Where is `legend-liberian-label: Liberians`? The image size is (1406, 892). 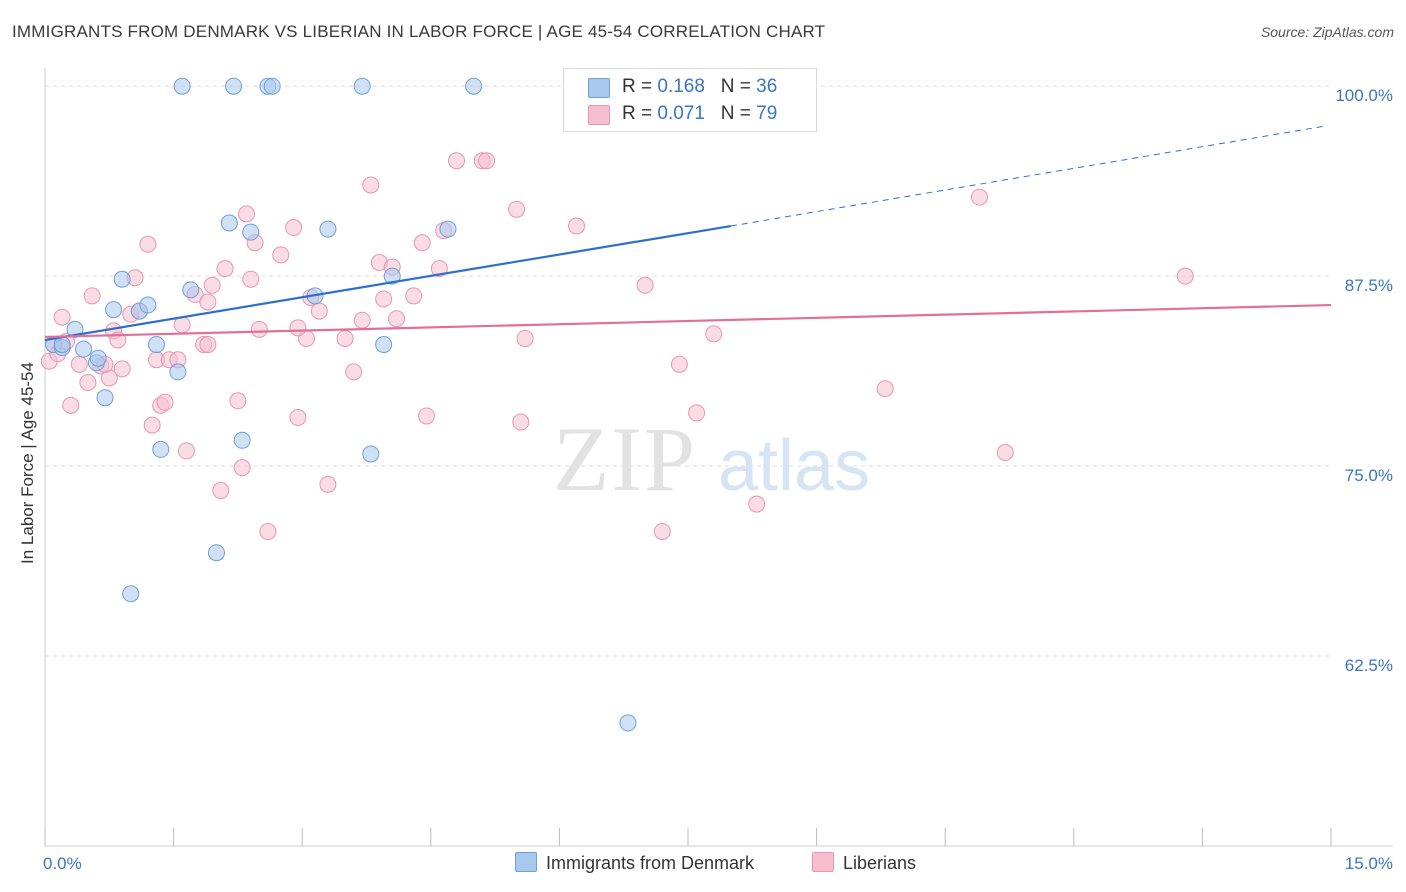 legend-liberian-label: Liberians is located at coordinates (880, 863).